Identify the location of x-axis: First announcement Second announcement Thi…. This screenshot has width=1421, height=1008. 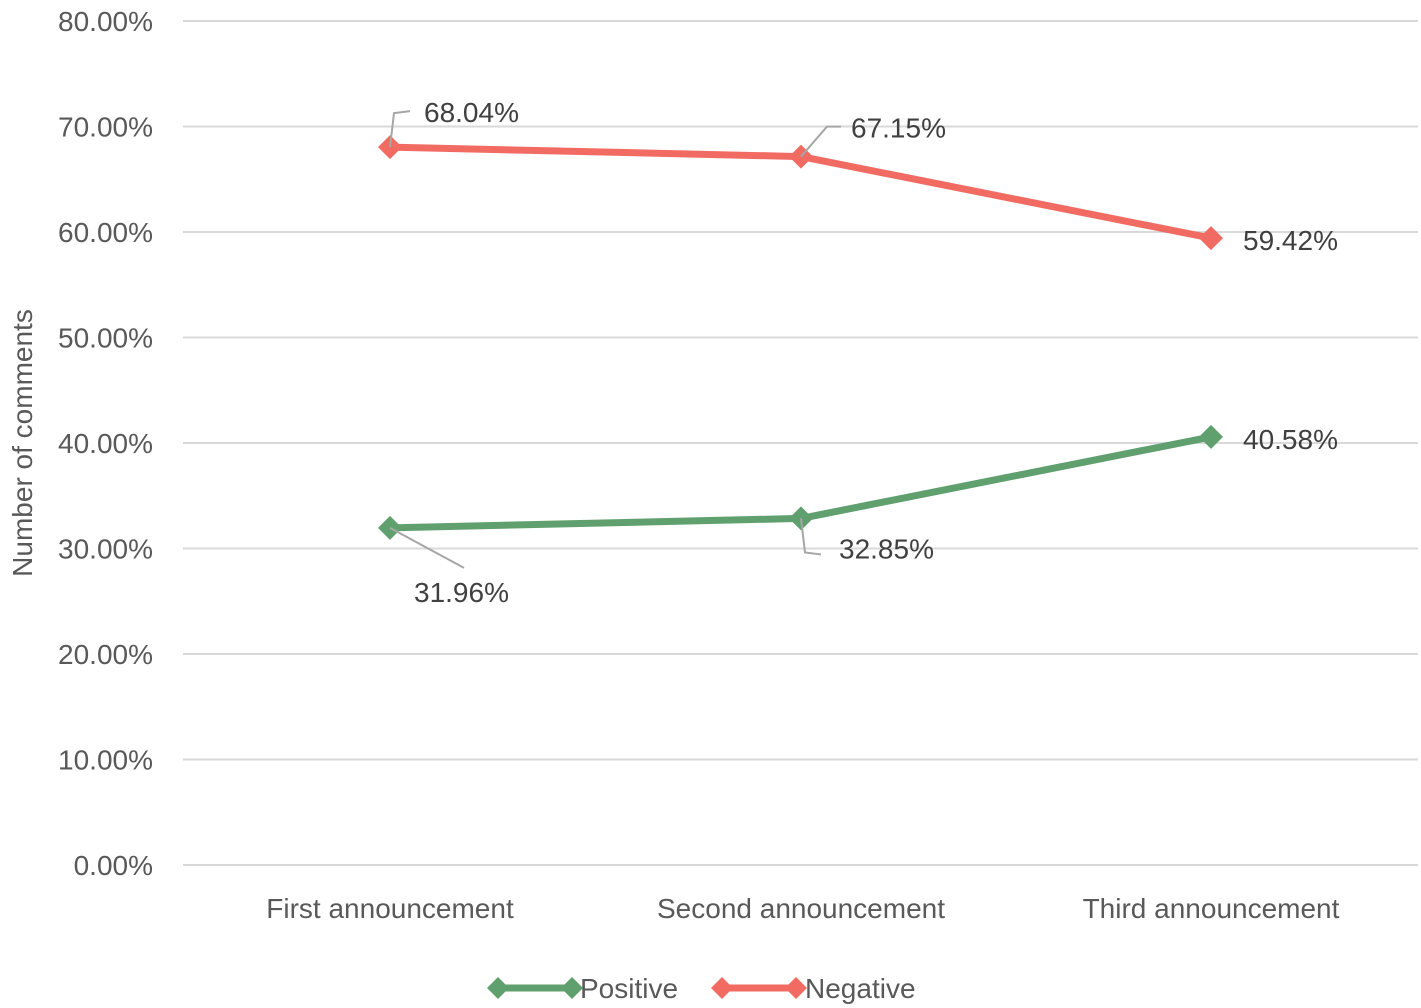
(802, 908).